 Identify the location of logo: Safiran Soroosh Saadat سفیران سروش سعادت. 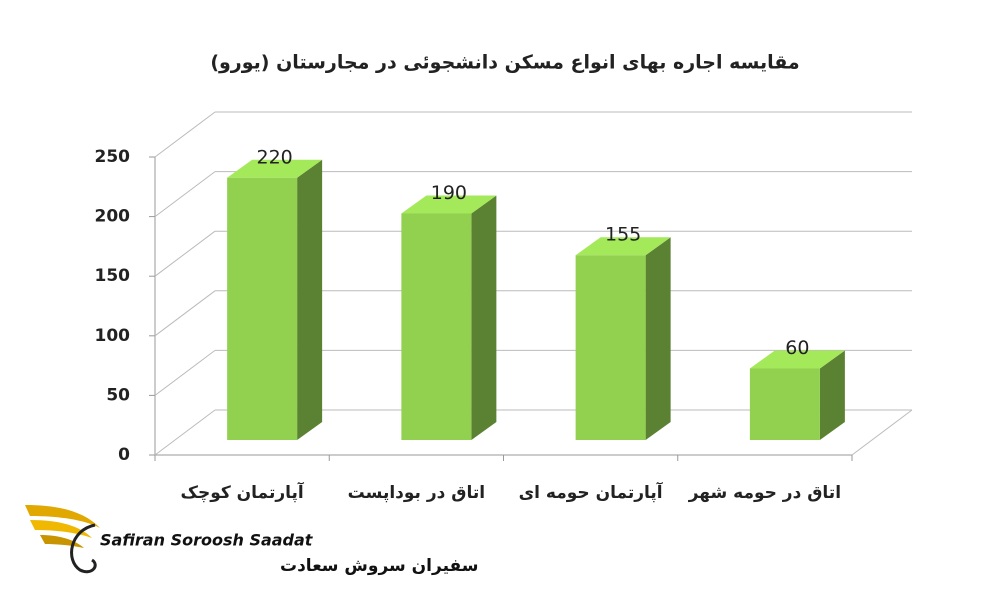
(251, 540).